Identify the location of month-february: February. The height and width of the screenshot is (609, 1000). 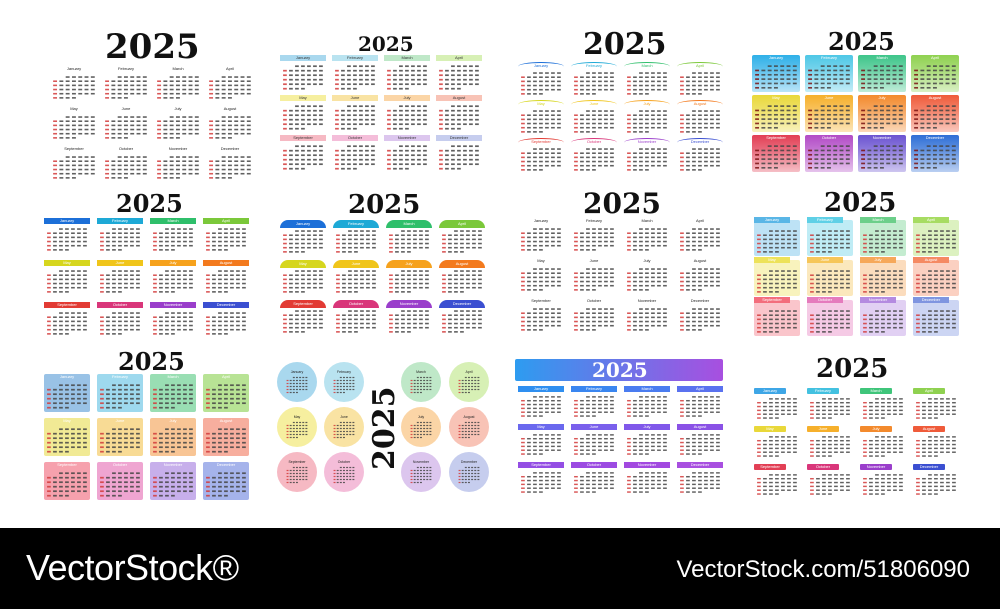
(120, 393).